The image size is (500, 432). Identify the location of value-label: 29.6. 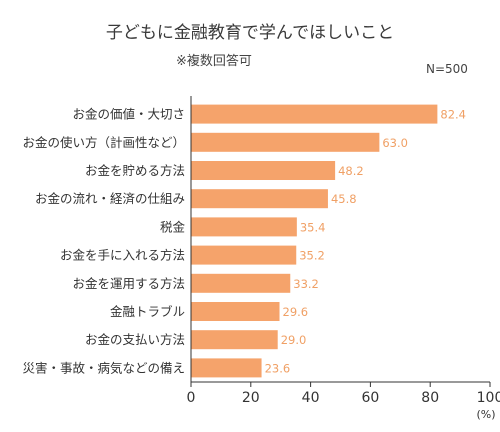
(296, 312).